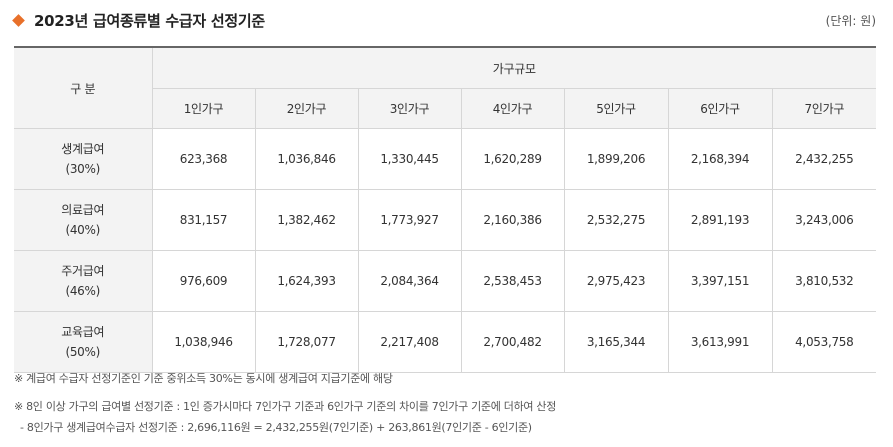  What do you see at coordinates (616, 281) in the screenshot?
I see `table-cell: 2,975,423` at bounding box center [616, 281].